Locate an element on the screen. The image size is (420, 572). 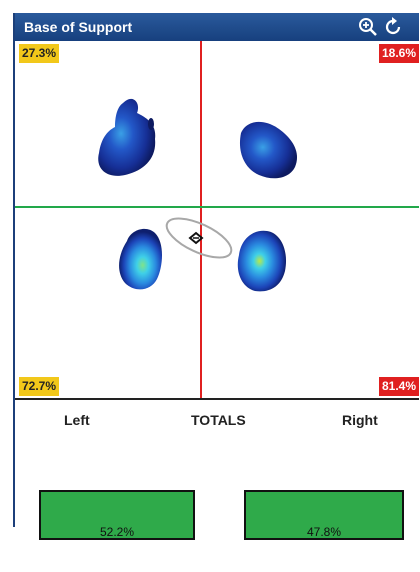
refresh-icon is located at coordinates (394, 27).